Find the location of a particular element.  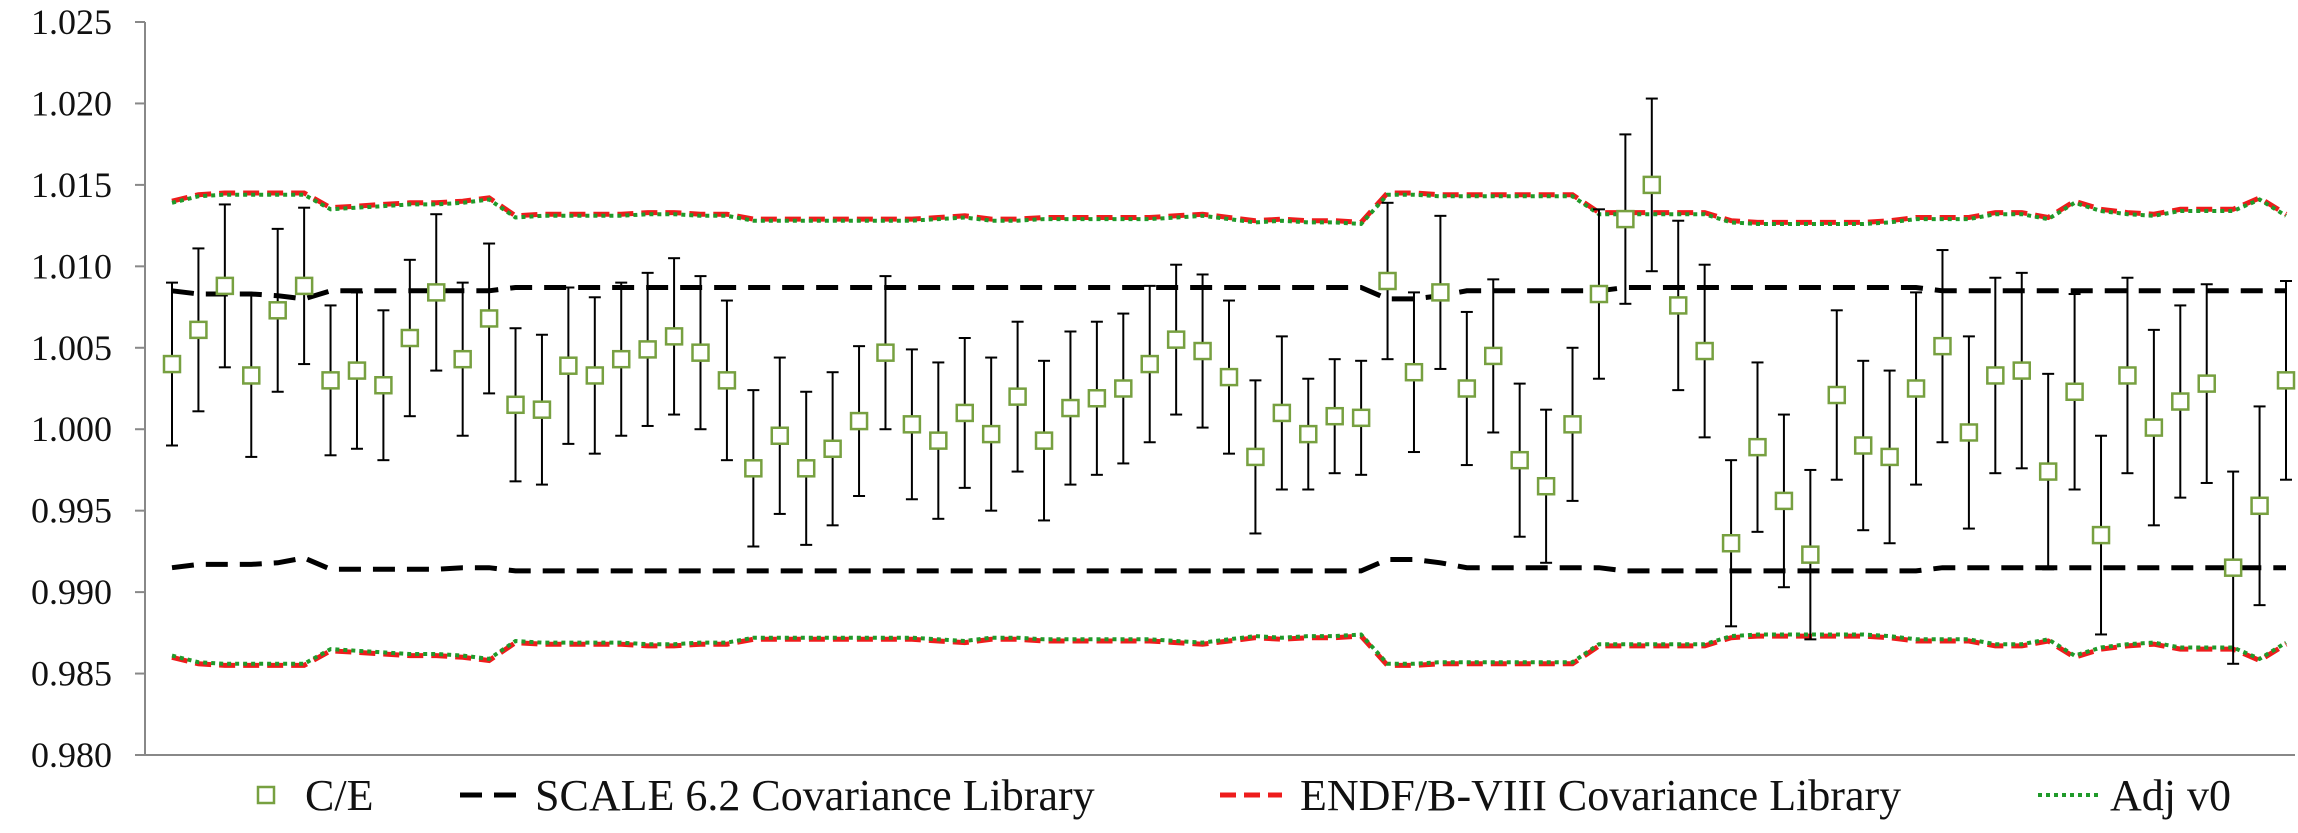

legend-label: SCALE 6.2 Covariance Library is located at coordinates (815, 795).